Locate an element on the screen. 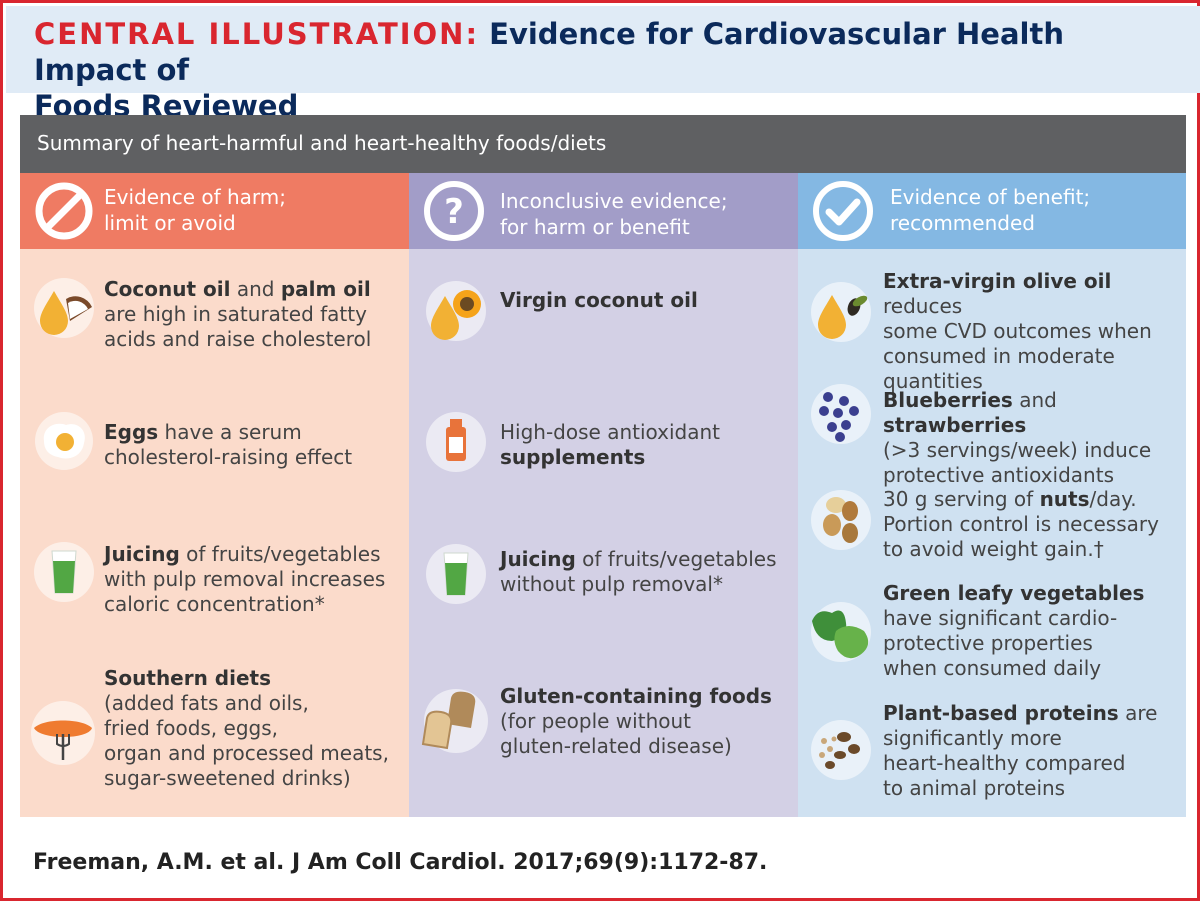 The height and width of the screenshot is (901, 1200). inconclusive-item-virgin-coconut-oil: Virgin coconut oil is located at coordinates (599, 300).